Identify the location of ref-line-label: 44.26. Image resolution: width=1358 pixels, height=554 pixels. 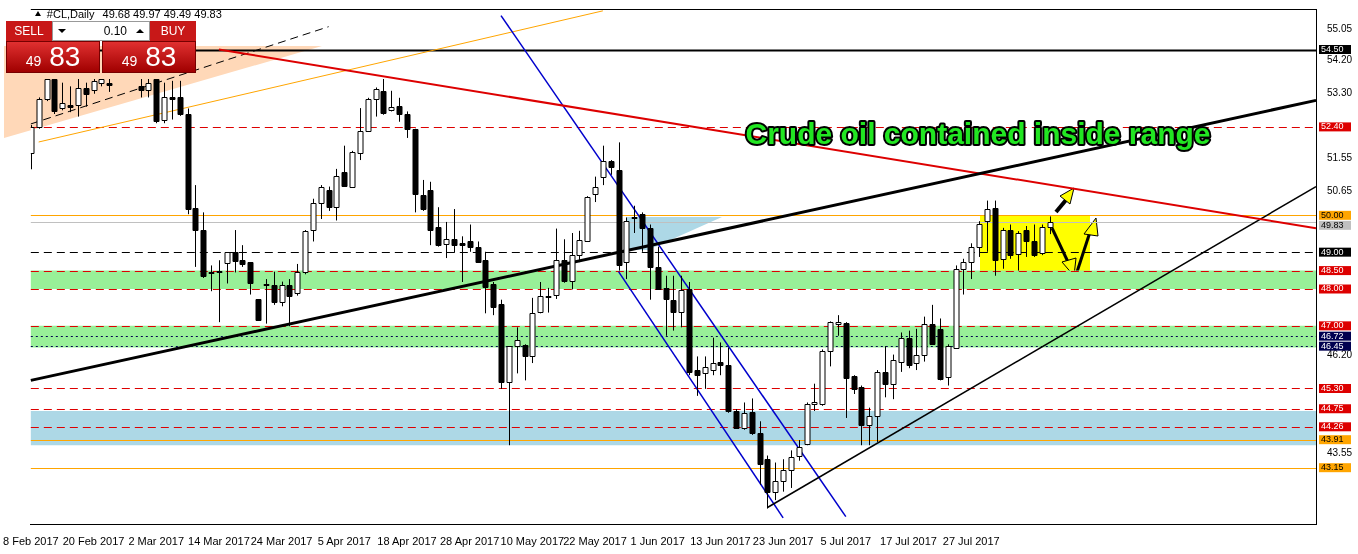
(1332, 426).